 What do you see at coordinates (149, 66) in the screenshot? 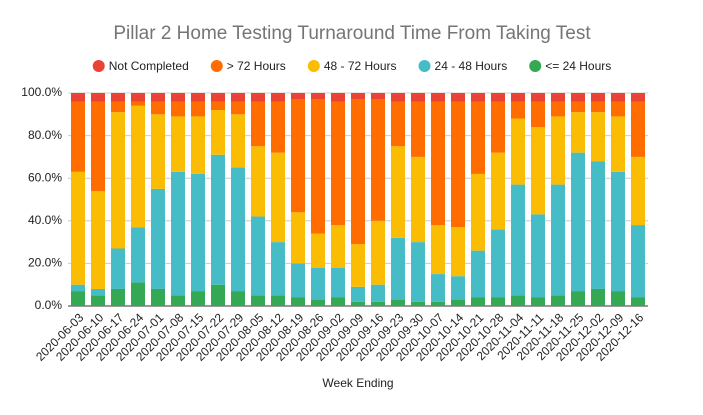
I see `legend-label: Not Completed` at bounding box center [149, 66].